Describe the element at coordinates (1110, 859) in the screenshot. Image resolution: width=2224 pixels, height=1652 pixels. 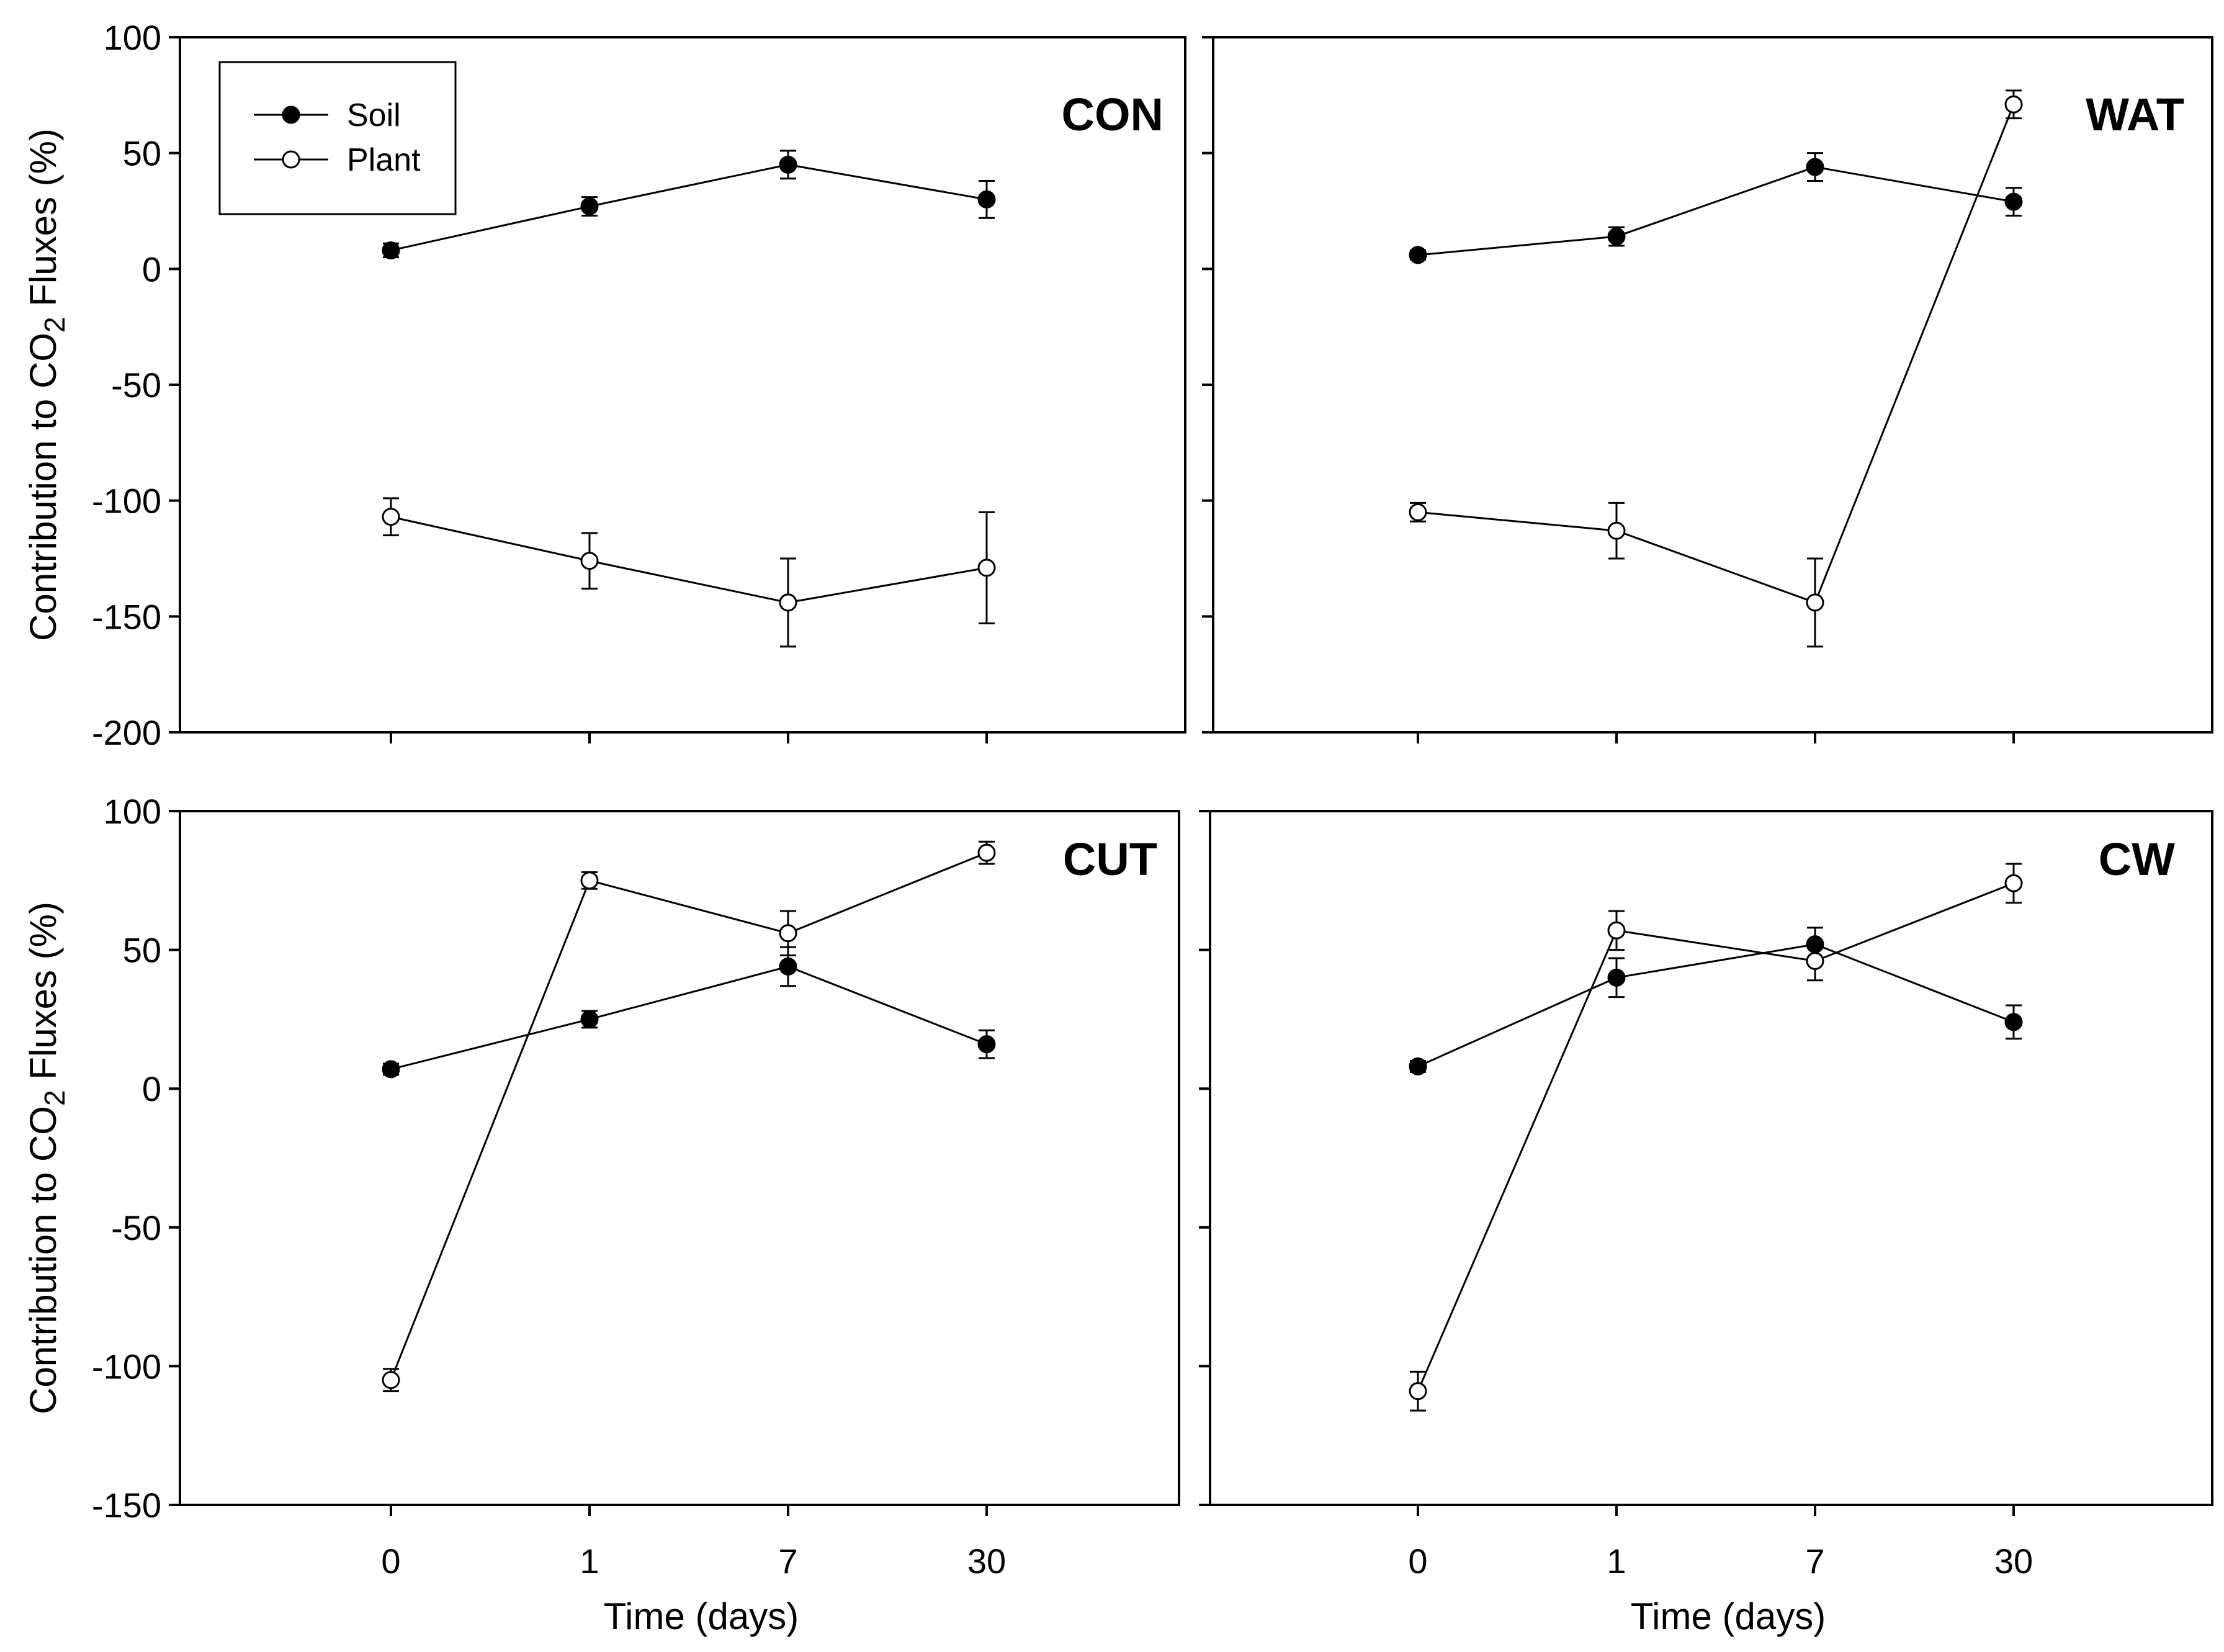
I see `panel-title: CUT` at that location.